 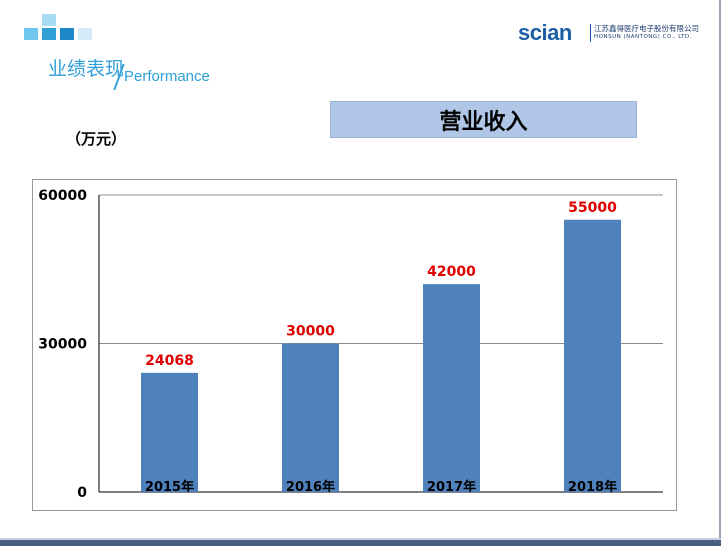 I want to click on brand-logo-text: scian, so click(x=545, y=32).